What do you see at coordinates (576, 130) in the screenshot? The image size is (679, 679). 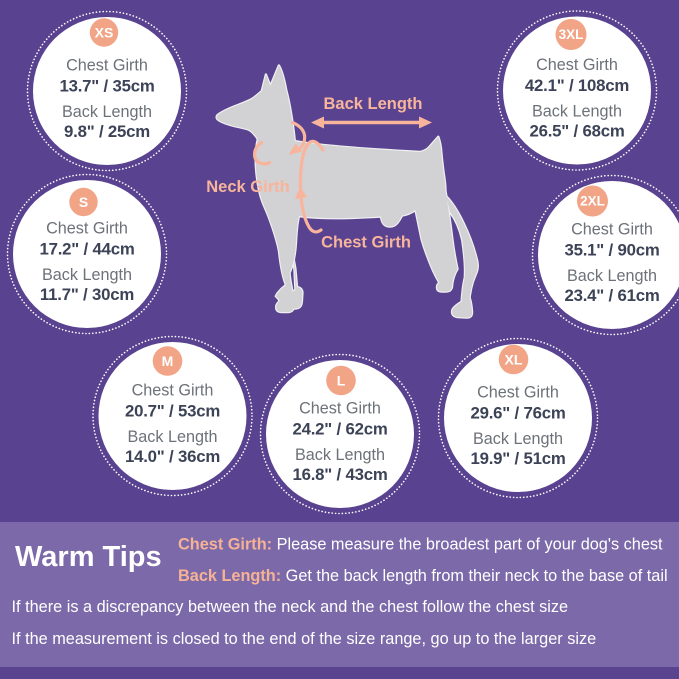 I see `svg-text: 26.5" / 68cm` at bounding box center [576, 130].